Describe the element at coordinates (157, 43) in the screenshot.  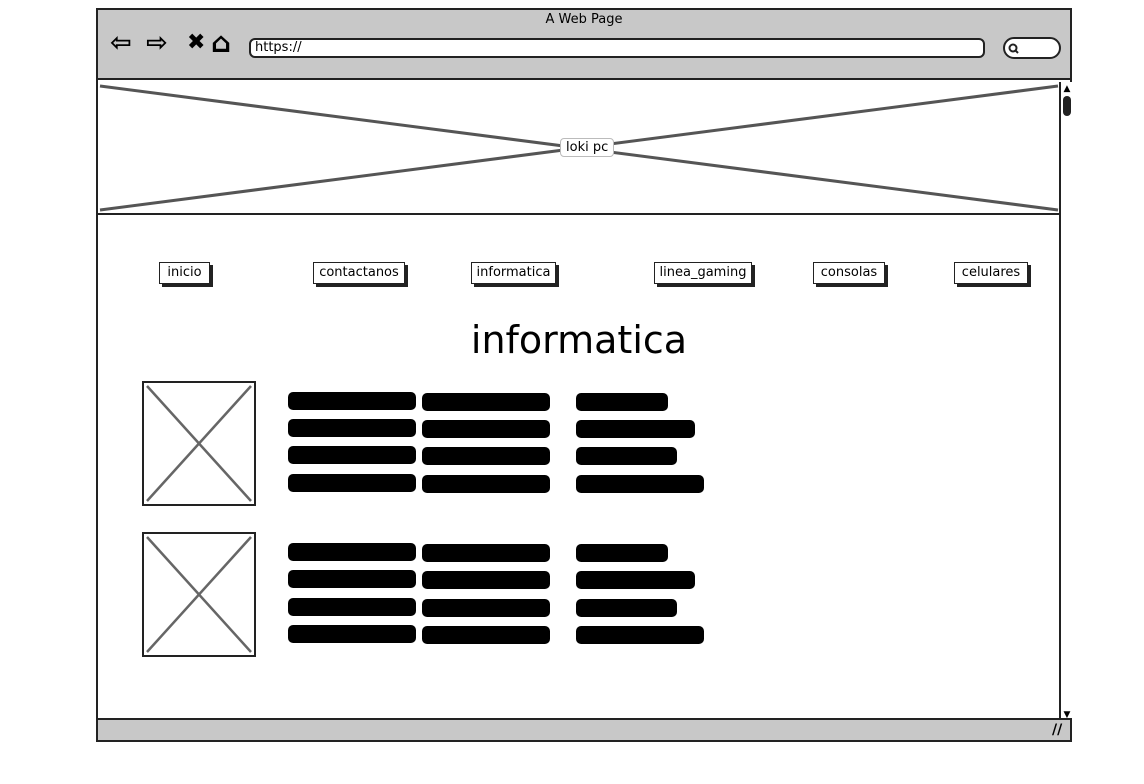
I see `arrow-right-icon: ⇨` at that location.